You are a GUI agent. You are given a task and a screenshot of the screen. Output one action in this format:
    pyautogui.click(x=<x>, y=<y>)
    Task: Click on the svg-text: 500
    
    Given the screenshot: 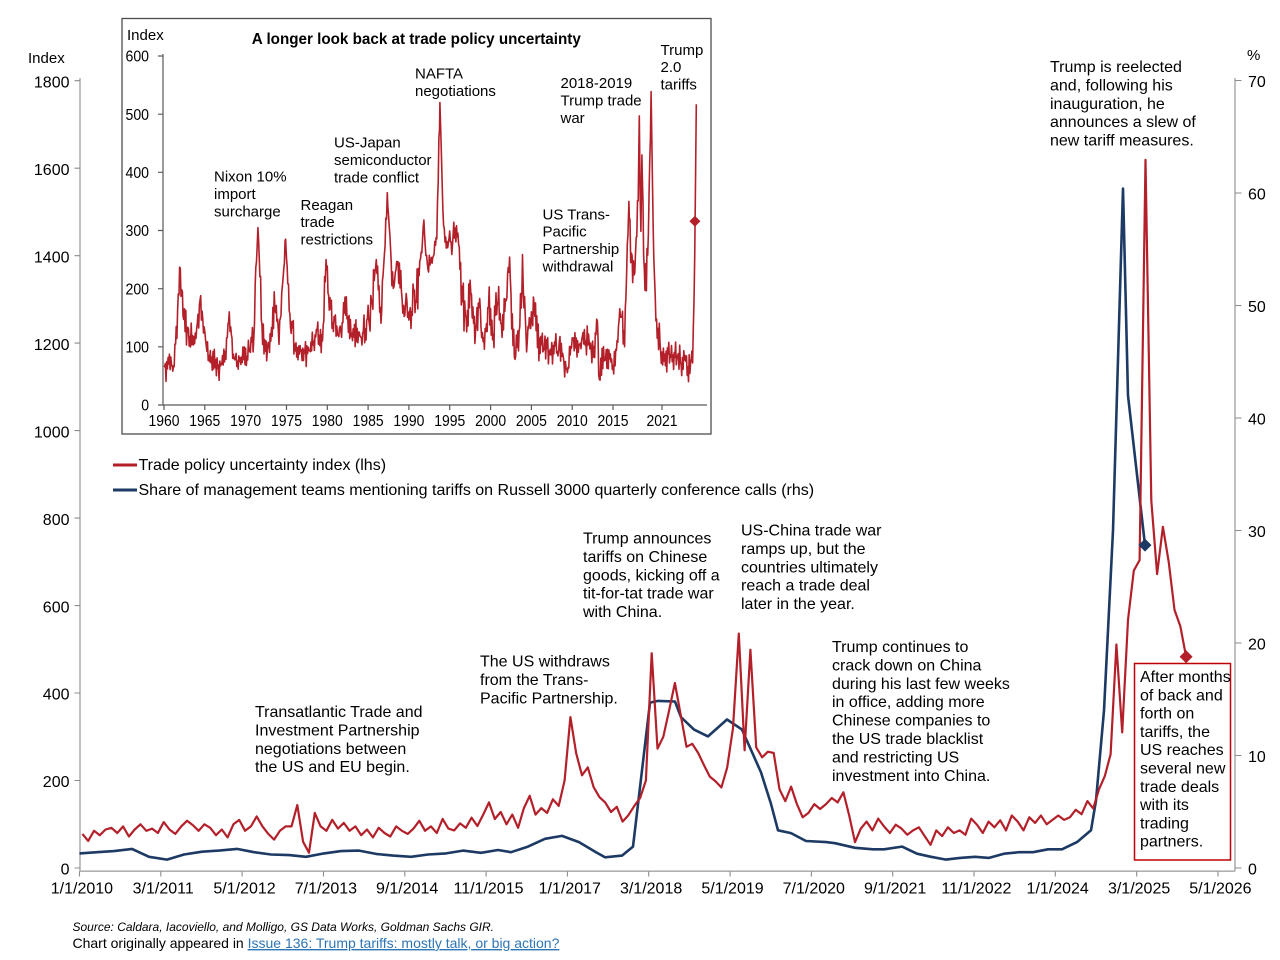 What is the action you would take?
    pyautogui.click(x=138, y=115)
    